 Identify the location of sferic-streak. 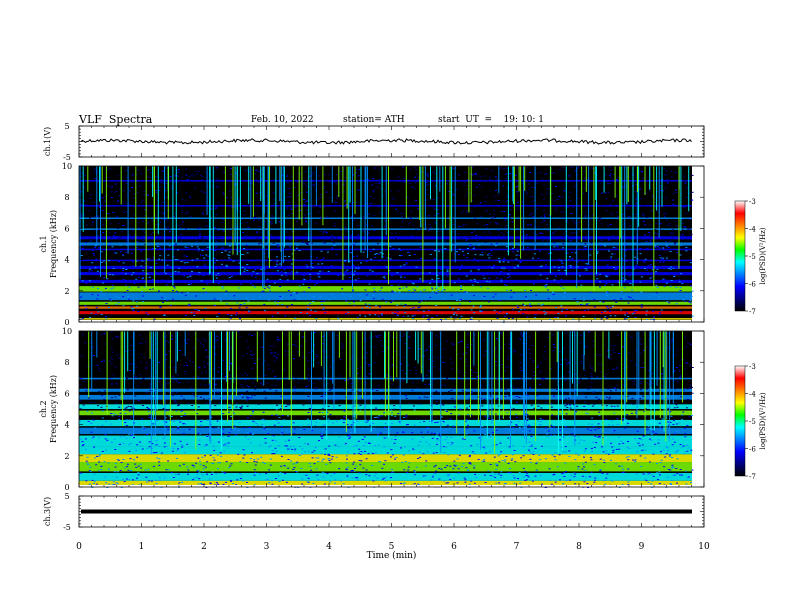
(654, 227).